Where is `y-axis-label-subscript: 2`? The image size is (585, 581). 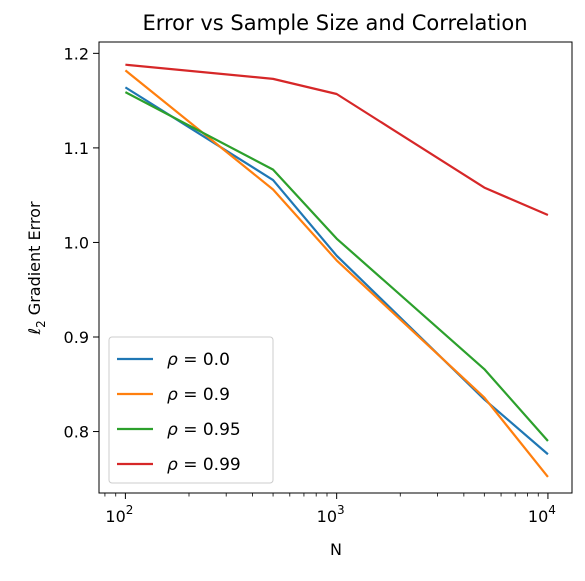
y-axis-label-subscript: 2 is located at coordinates (41, 324).